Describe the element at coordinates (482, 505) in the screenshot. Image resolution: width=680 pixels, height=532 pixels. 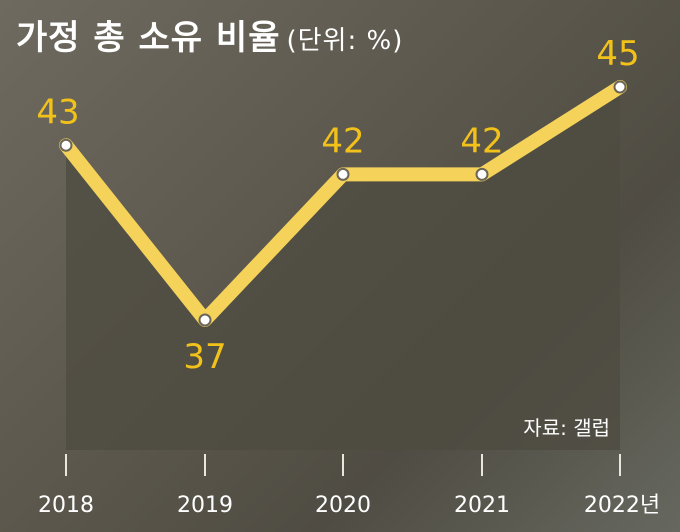
I see `x-tick-label-3: 2021` at that location.